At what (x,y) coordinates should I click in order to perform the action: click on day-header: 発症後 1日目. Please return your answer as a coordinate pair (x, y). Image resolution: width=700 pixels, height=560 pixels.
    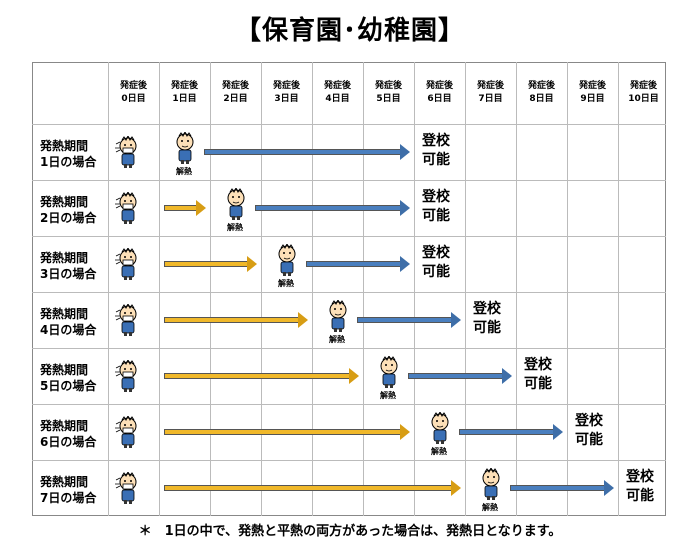
    Looking at the image, I should click on (184, 92).